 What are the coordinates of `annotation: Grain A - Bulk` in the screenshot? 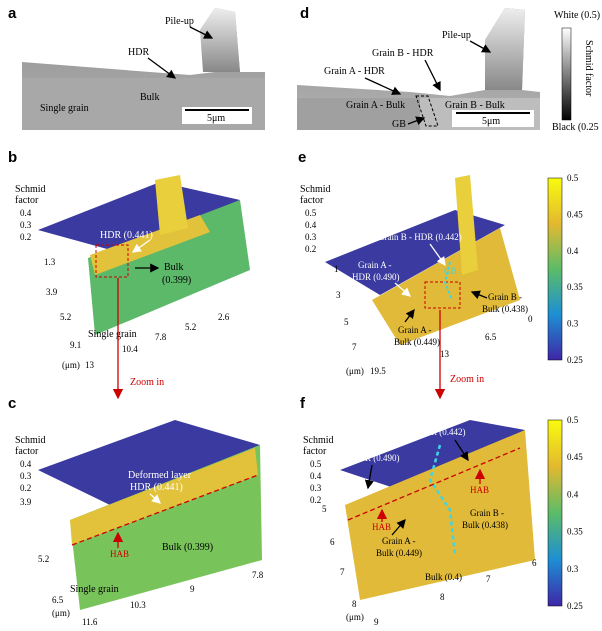 It's located at (375, 105).